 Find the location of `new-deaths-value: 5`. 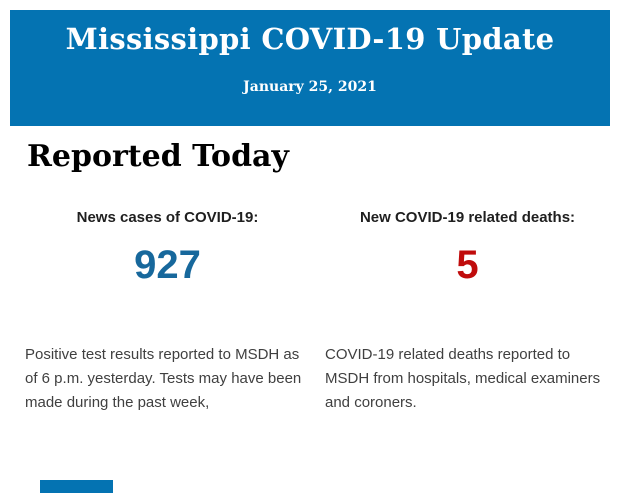

new-deaths-value: 5 is located at coordinates (467, 265).